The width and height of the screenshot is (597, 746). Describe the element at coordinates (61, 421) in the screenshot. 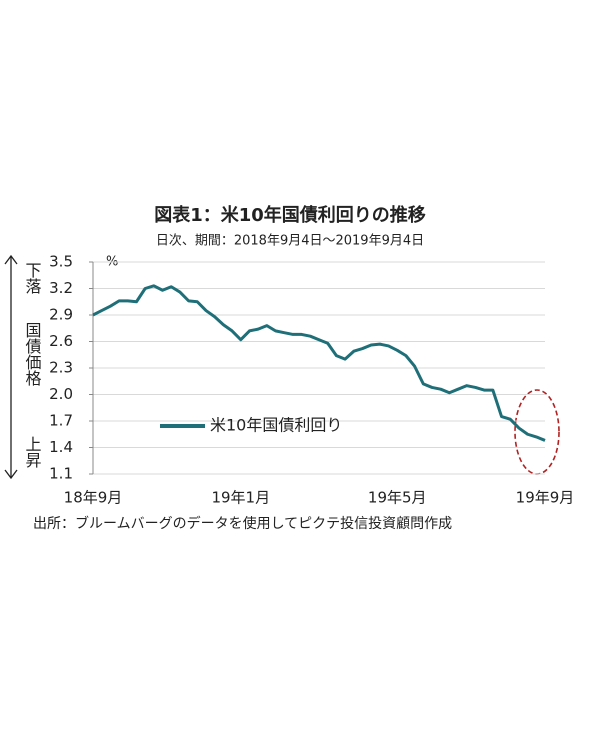

I see `y-tick-label: 1.7` at that location.